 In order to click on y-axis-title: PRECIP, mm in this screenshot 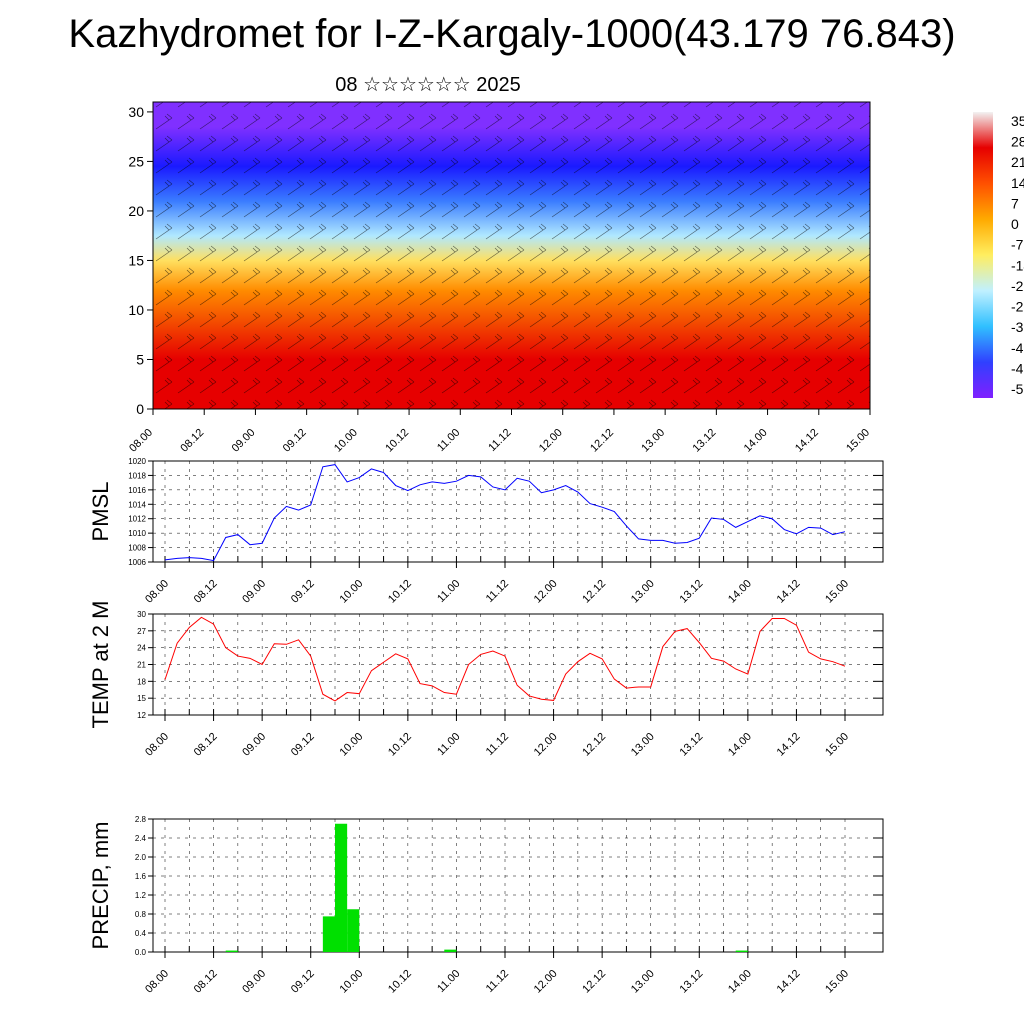, I will do `click(100, 886)`.